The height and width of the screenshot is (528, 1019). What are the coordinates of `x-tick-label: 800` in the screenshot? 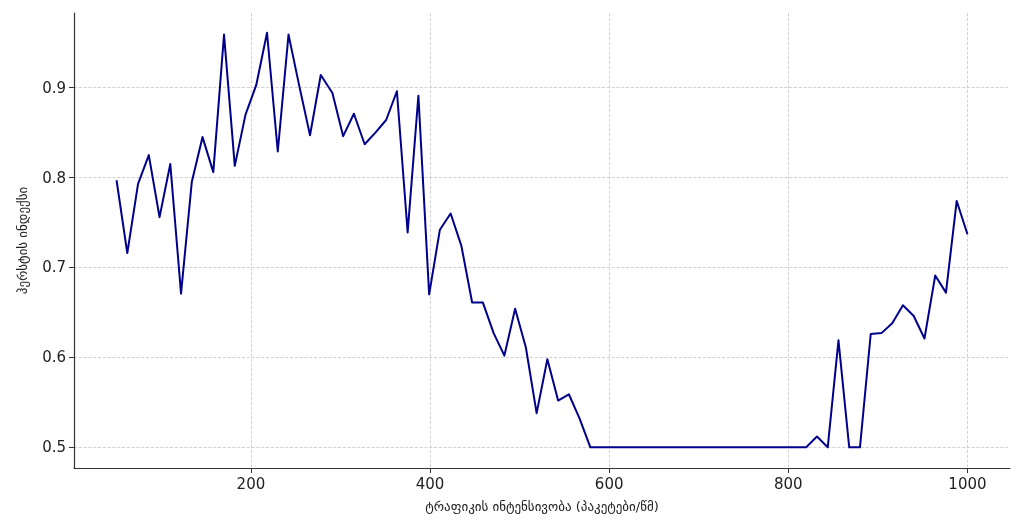 It's located at (788, 483).